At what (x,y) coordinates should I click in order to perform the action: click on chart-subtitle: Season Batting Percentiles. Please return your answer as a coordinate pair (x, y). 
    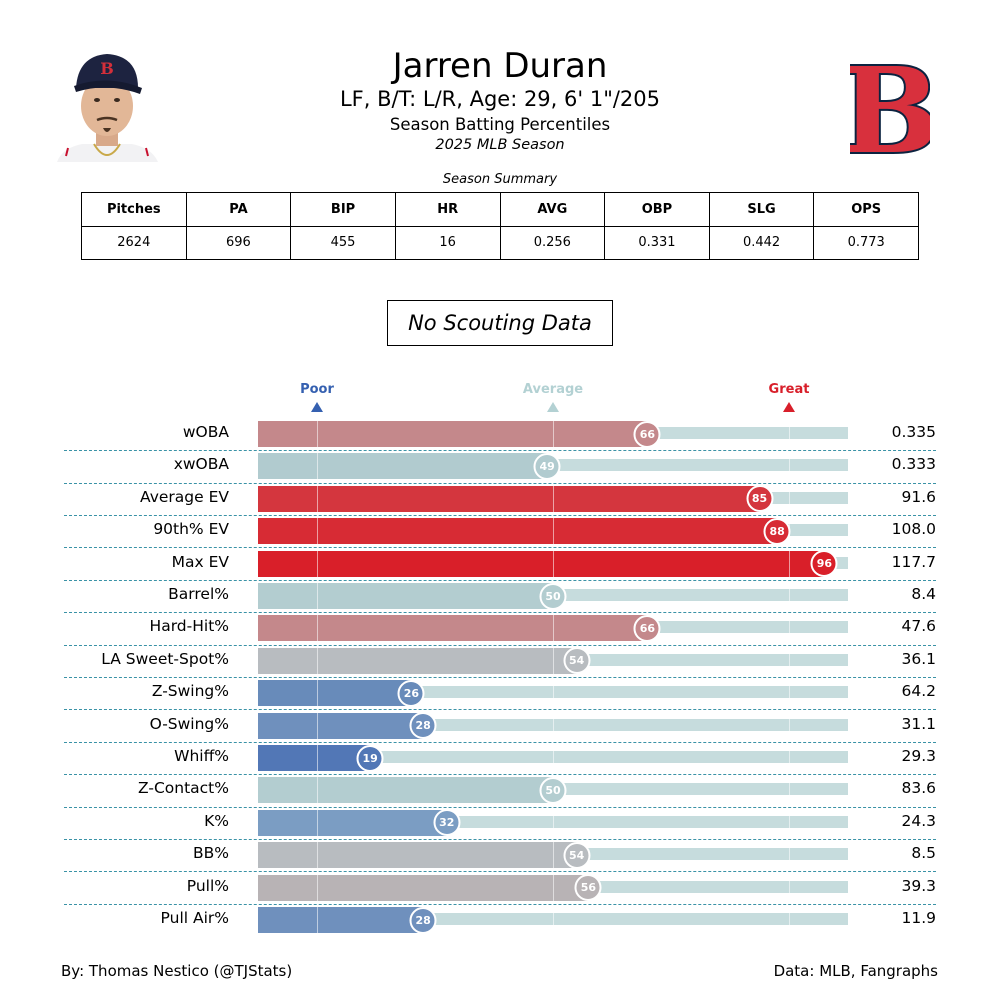
    Looking at the image, I should click on (500, 124).